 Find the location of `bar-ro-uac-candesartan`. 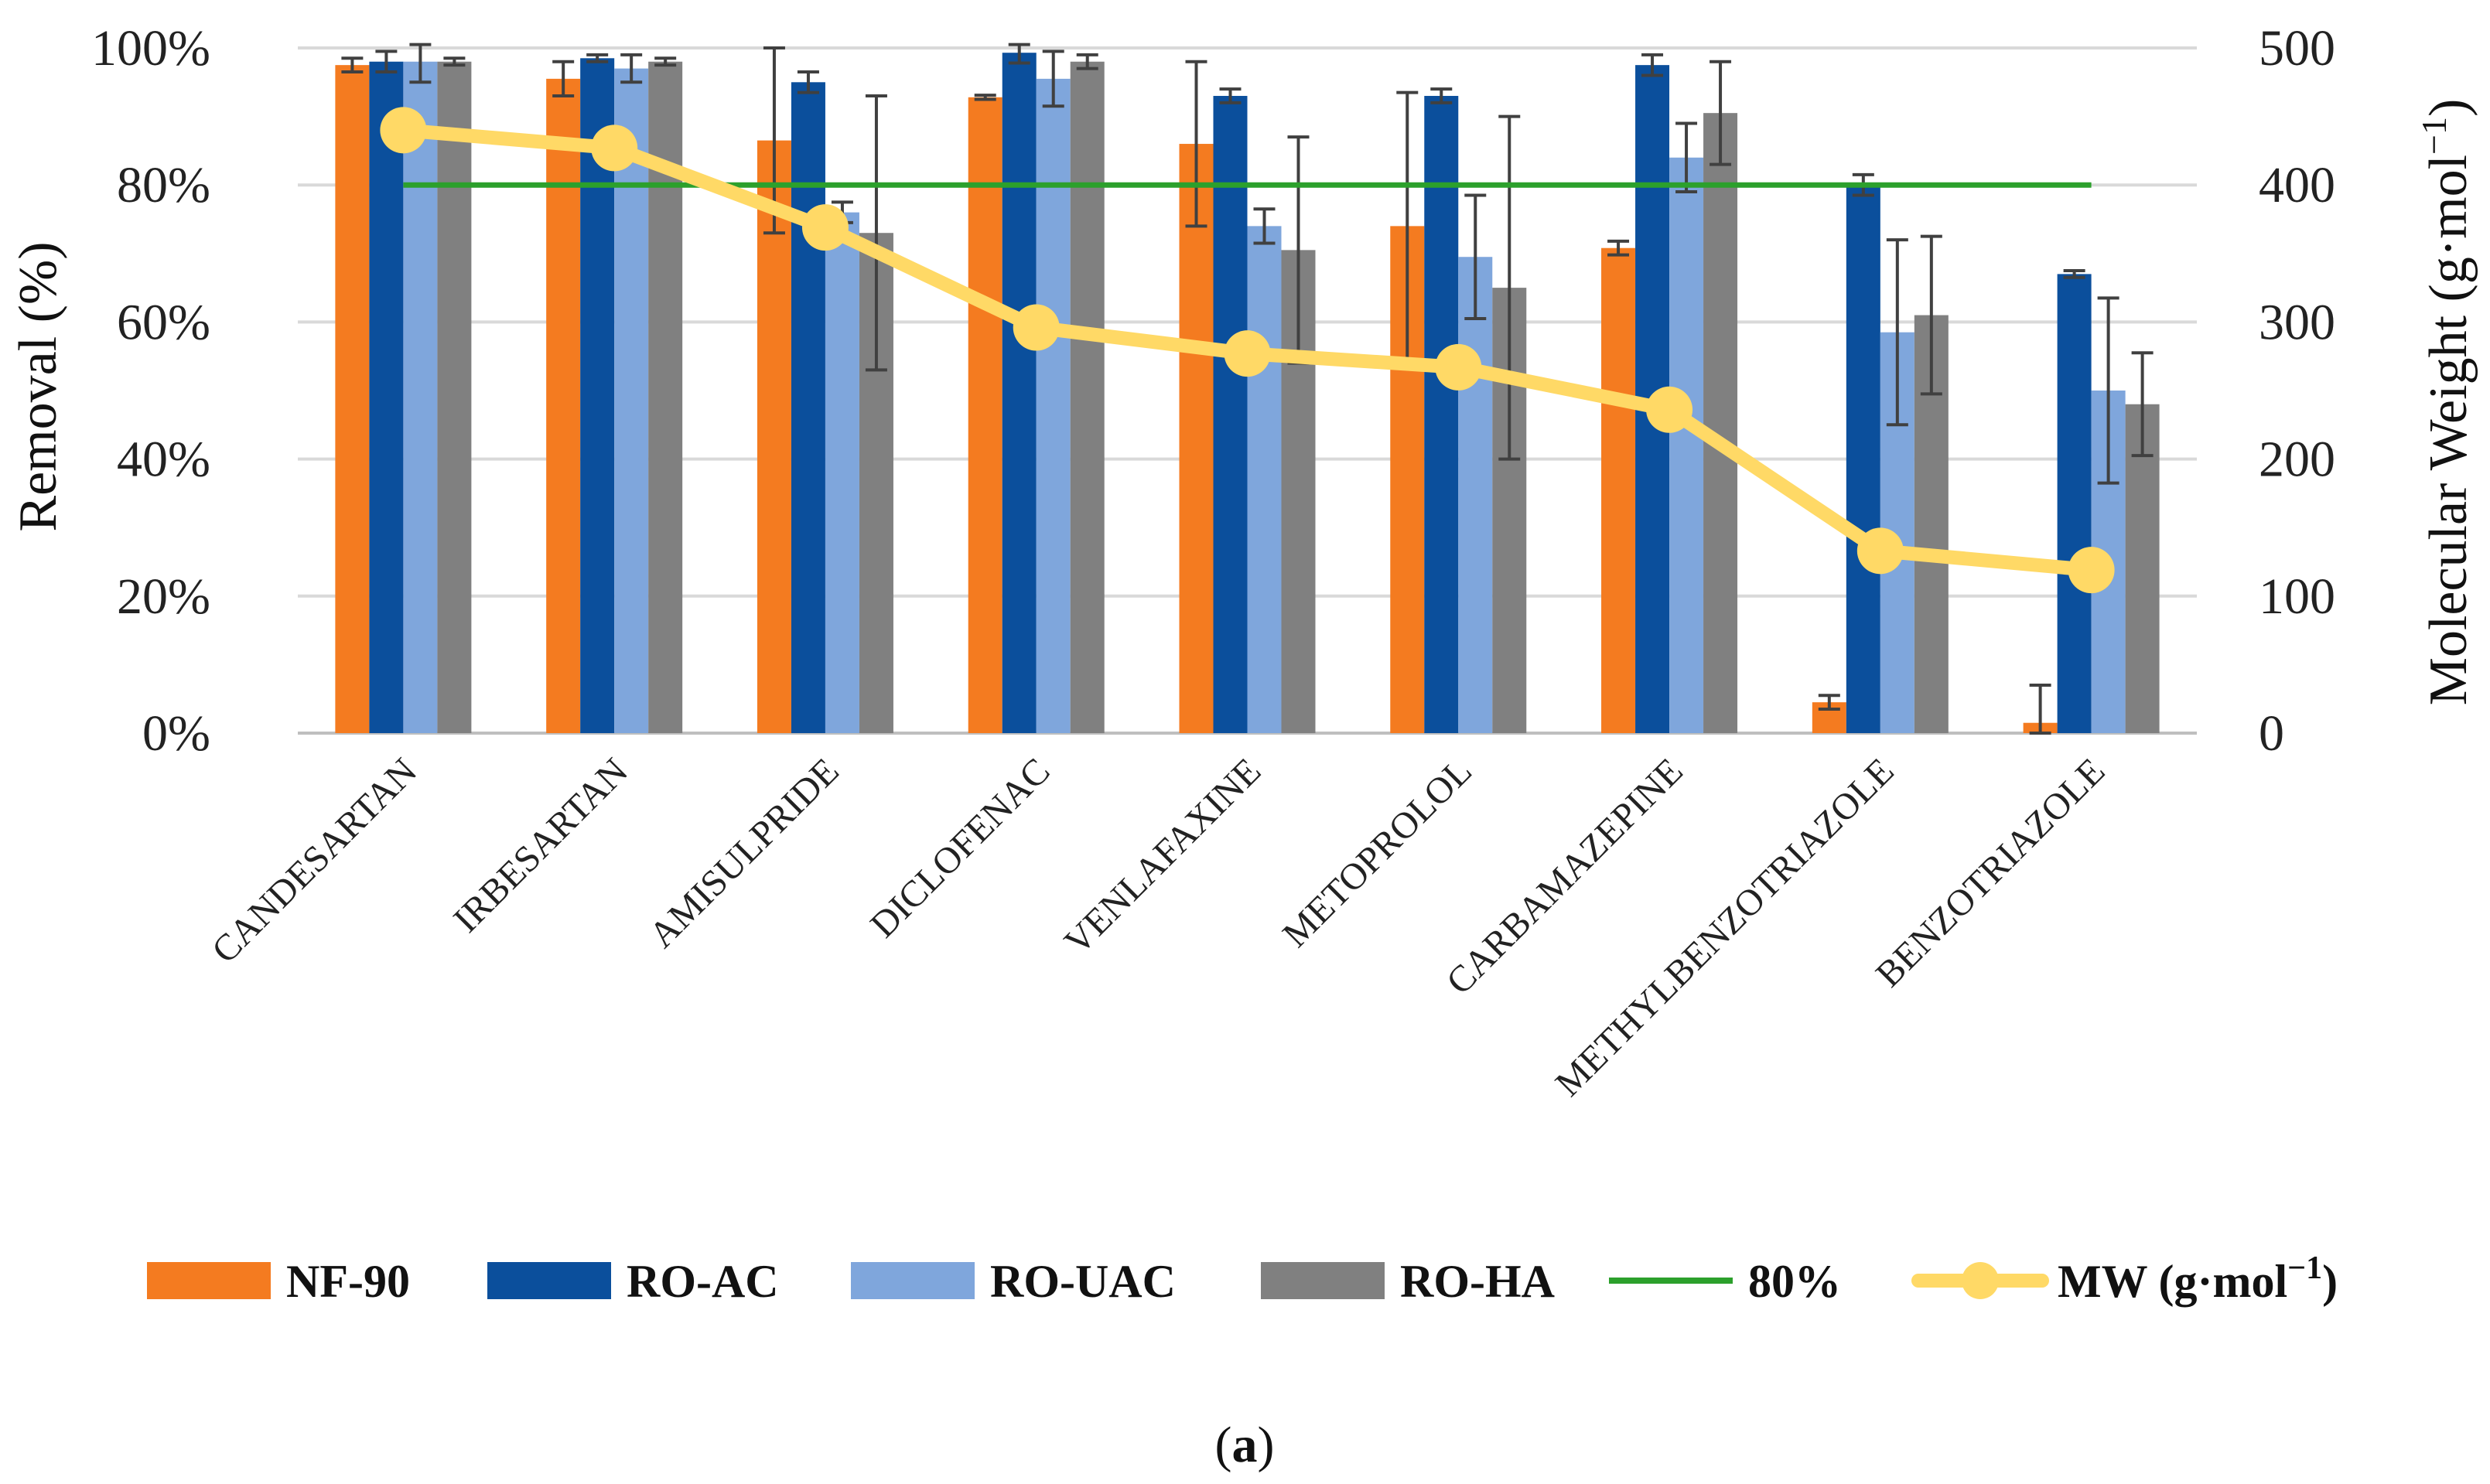

bar-ro-uac-candesartan is located at coordinates (420, 398).